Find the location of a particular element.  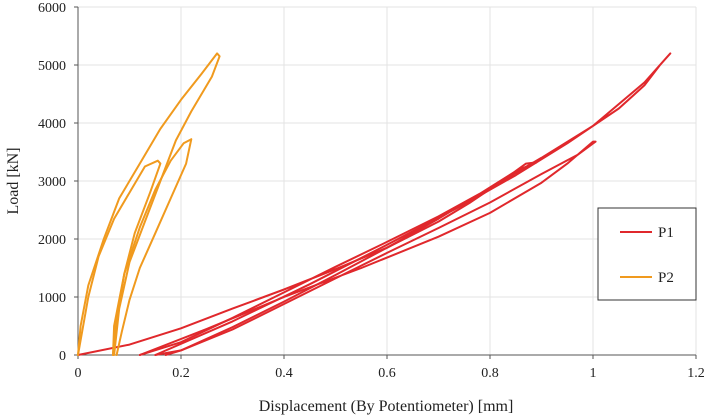

series-p2 is located at coordinates (149, 204).